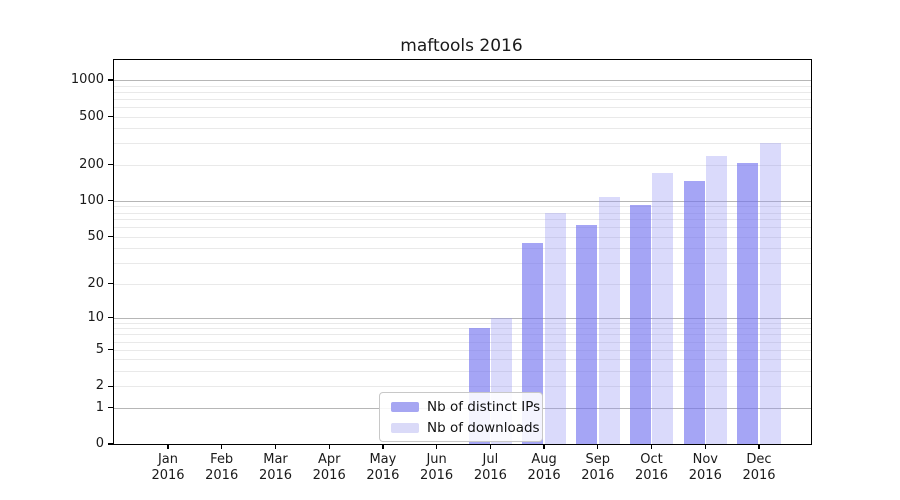 This screenshot has height=500, width=900. What do you see at coordinates (87, 79) in the screenshot?
I see `y-tick-label: 1000` at bounding box center [87, 79].